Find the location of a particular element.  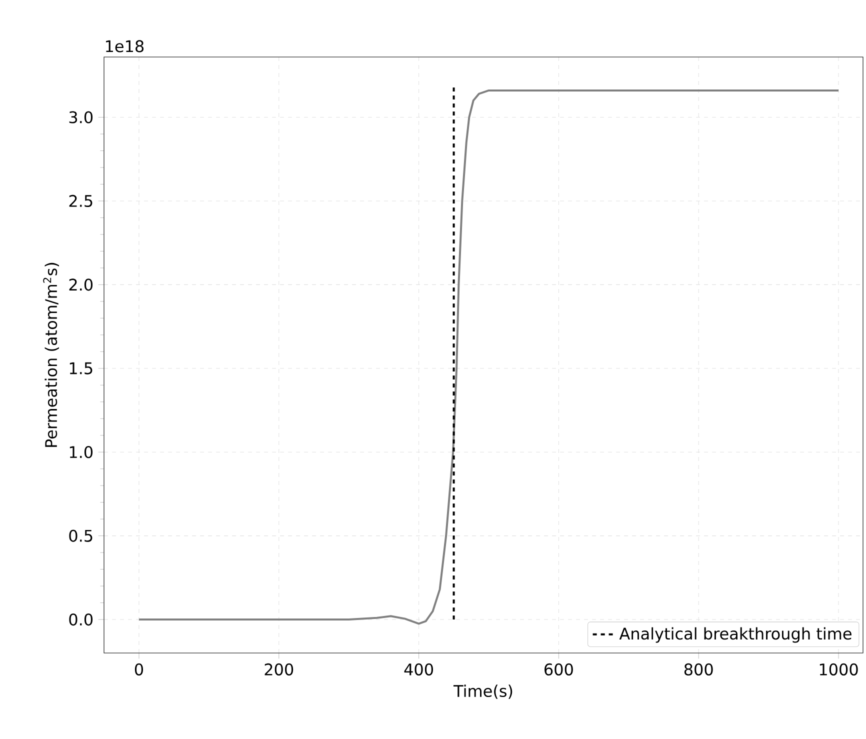

y-tick-label: 1.0 is located at coordinates (81, 452).